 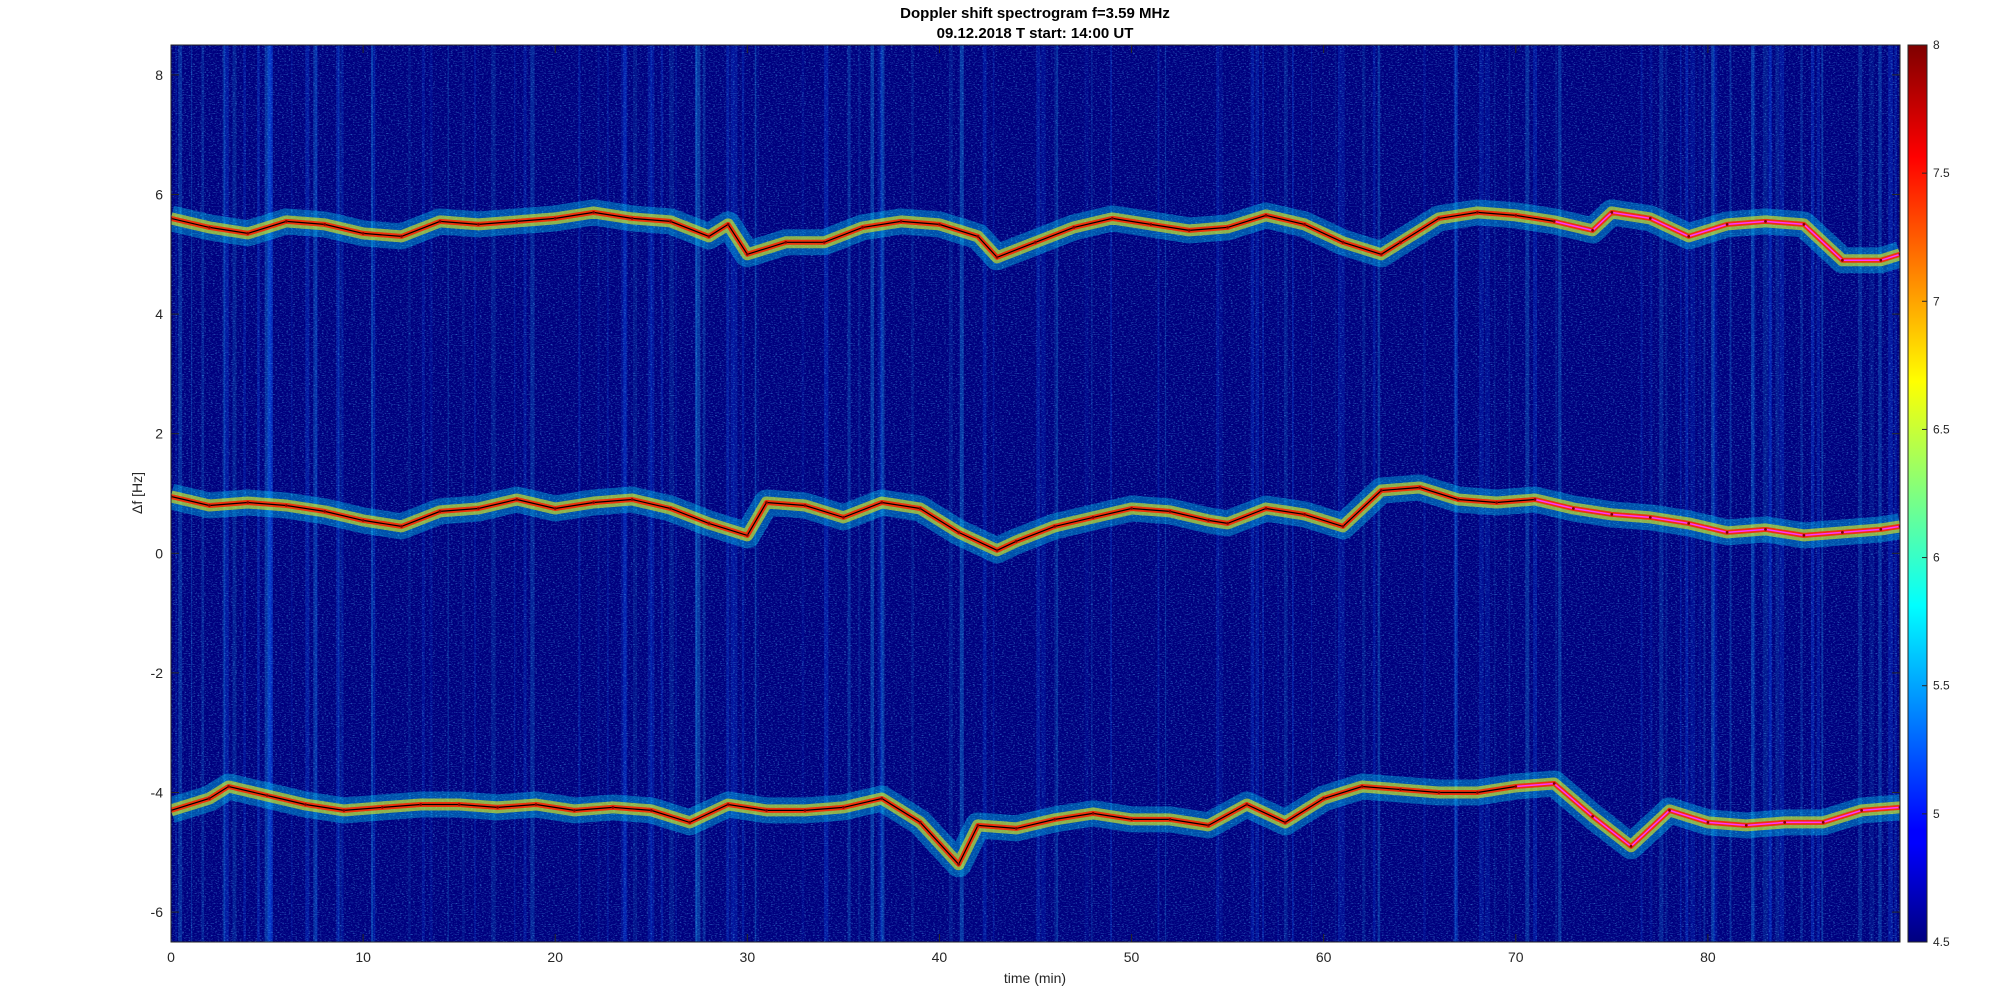 I want to click on x-tick-label: 30, so click(x=748, y=957).